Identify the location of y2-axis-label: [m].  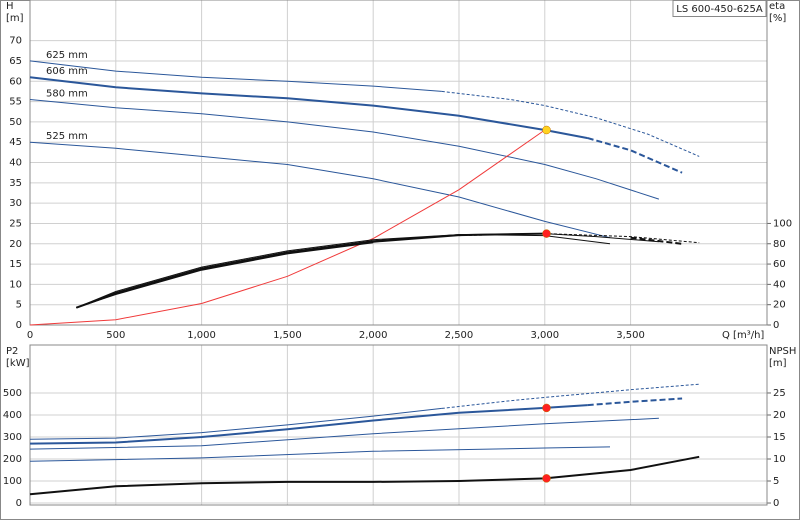
(778, 363).